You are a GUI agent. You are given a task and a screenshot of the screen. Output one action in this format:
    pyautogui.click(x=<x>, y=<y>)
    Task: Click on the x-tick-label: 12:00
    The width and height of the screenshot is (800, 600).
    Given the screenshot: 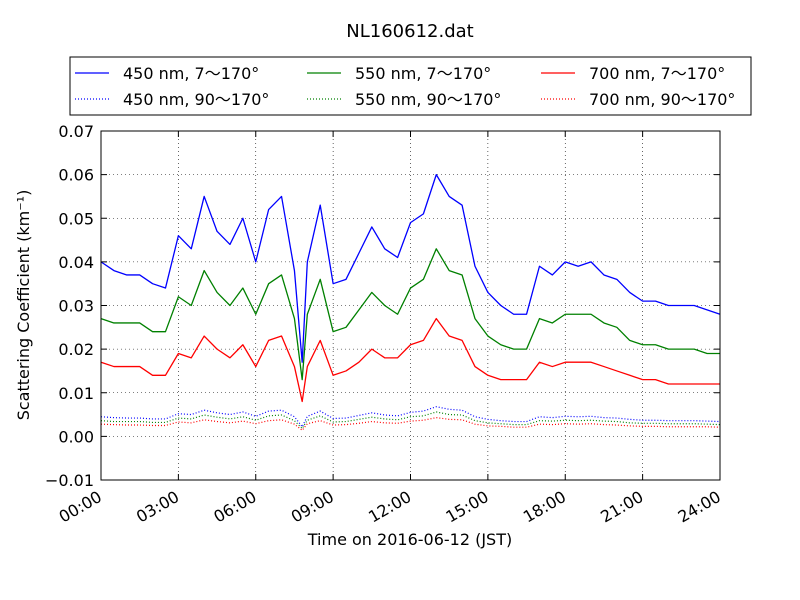 What is the action you would take?
    pyautogui.click(x=389, y=507)
    